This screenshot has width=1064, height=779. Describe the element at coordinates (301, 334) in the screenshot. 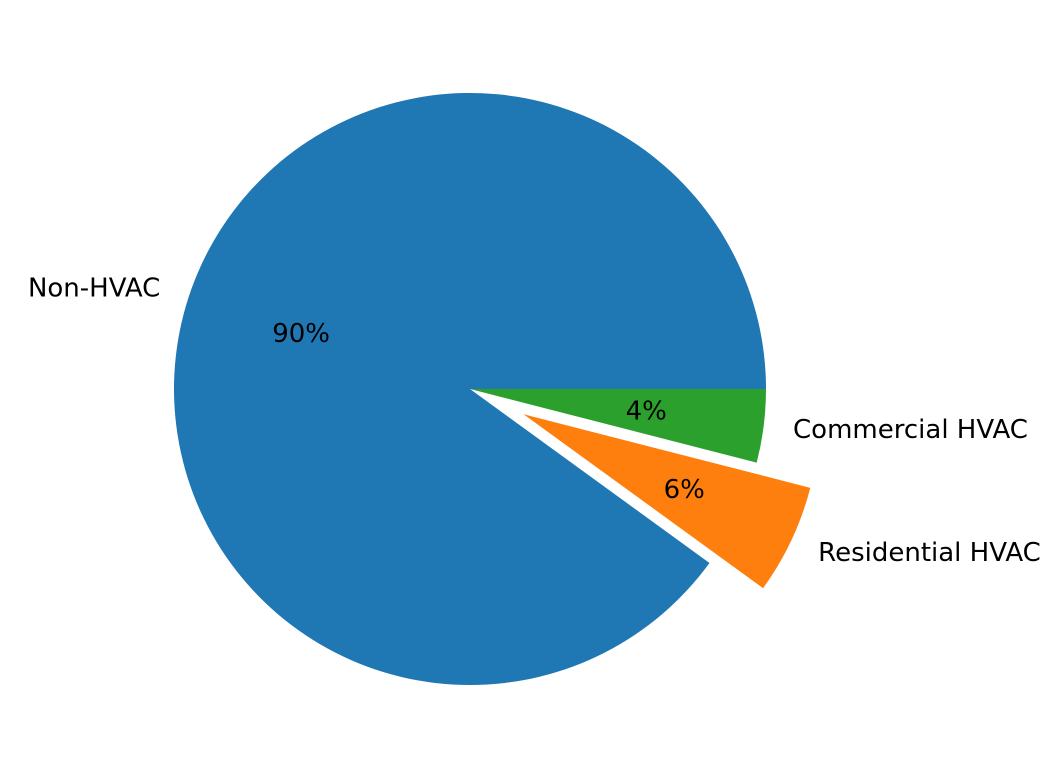

I see `pie-pct-label: 90%` at that location.